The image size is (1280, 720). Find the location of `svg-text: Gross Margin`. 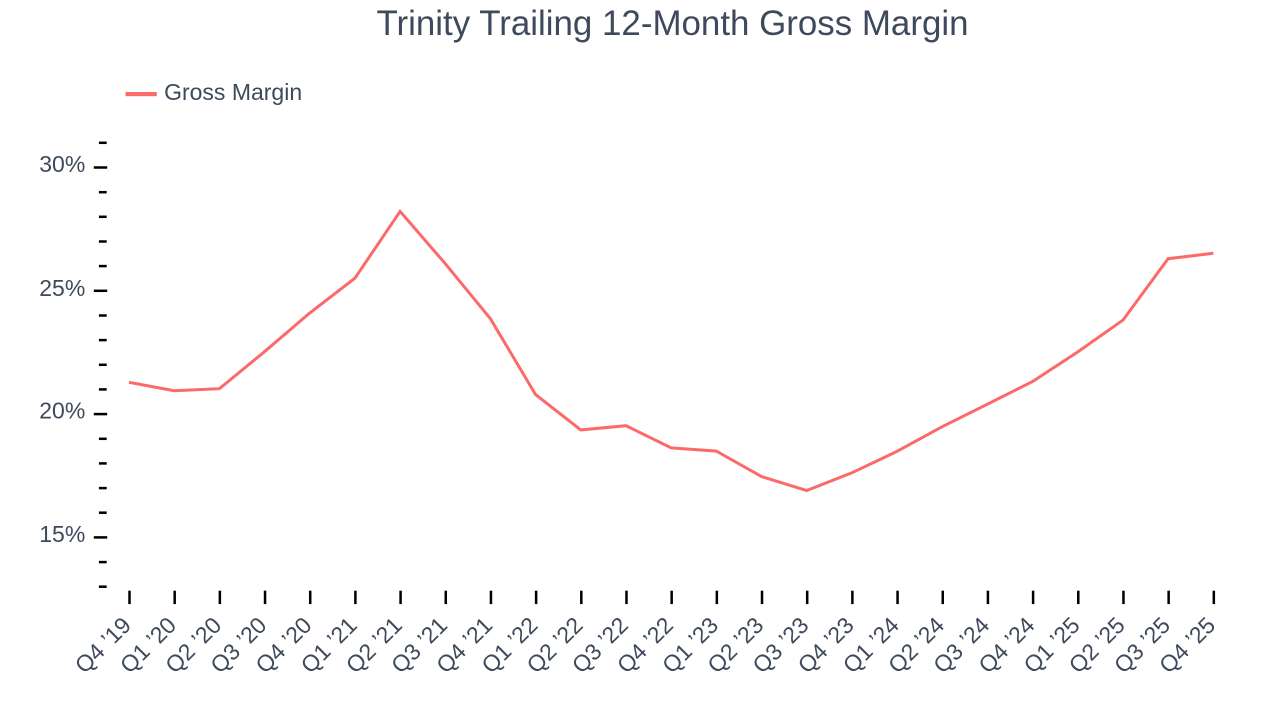

svg-text: Gross Margin is located at coordinates (233, 92).